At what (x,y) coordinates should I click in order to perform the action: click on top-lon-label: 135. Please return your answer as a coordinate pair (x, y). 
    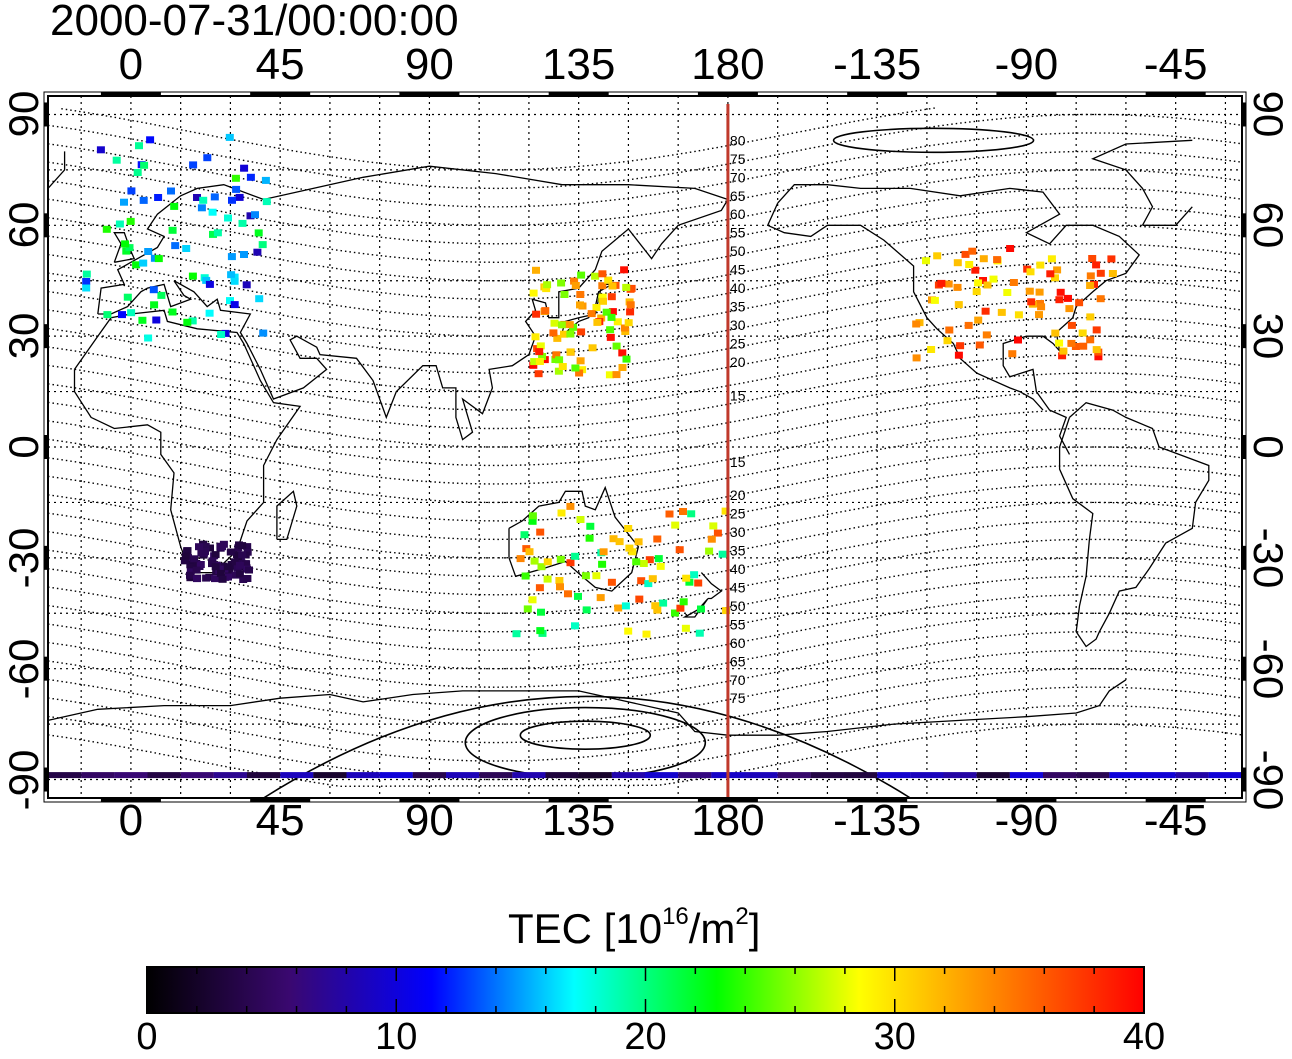
    Looking at the image, I should click on (578, 64).